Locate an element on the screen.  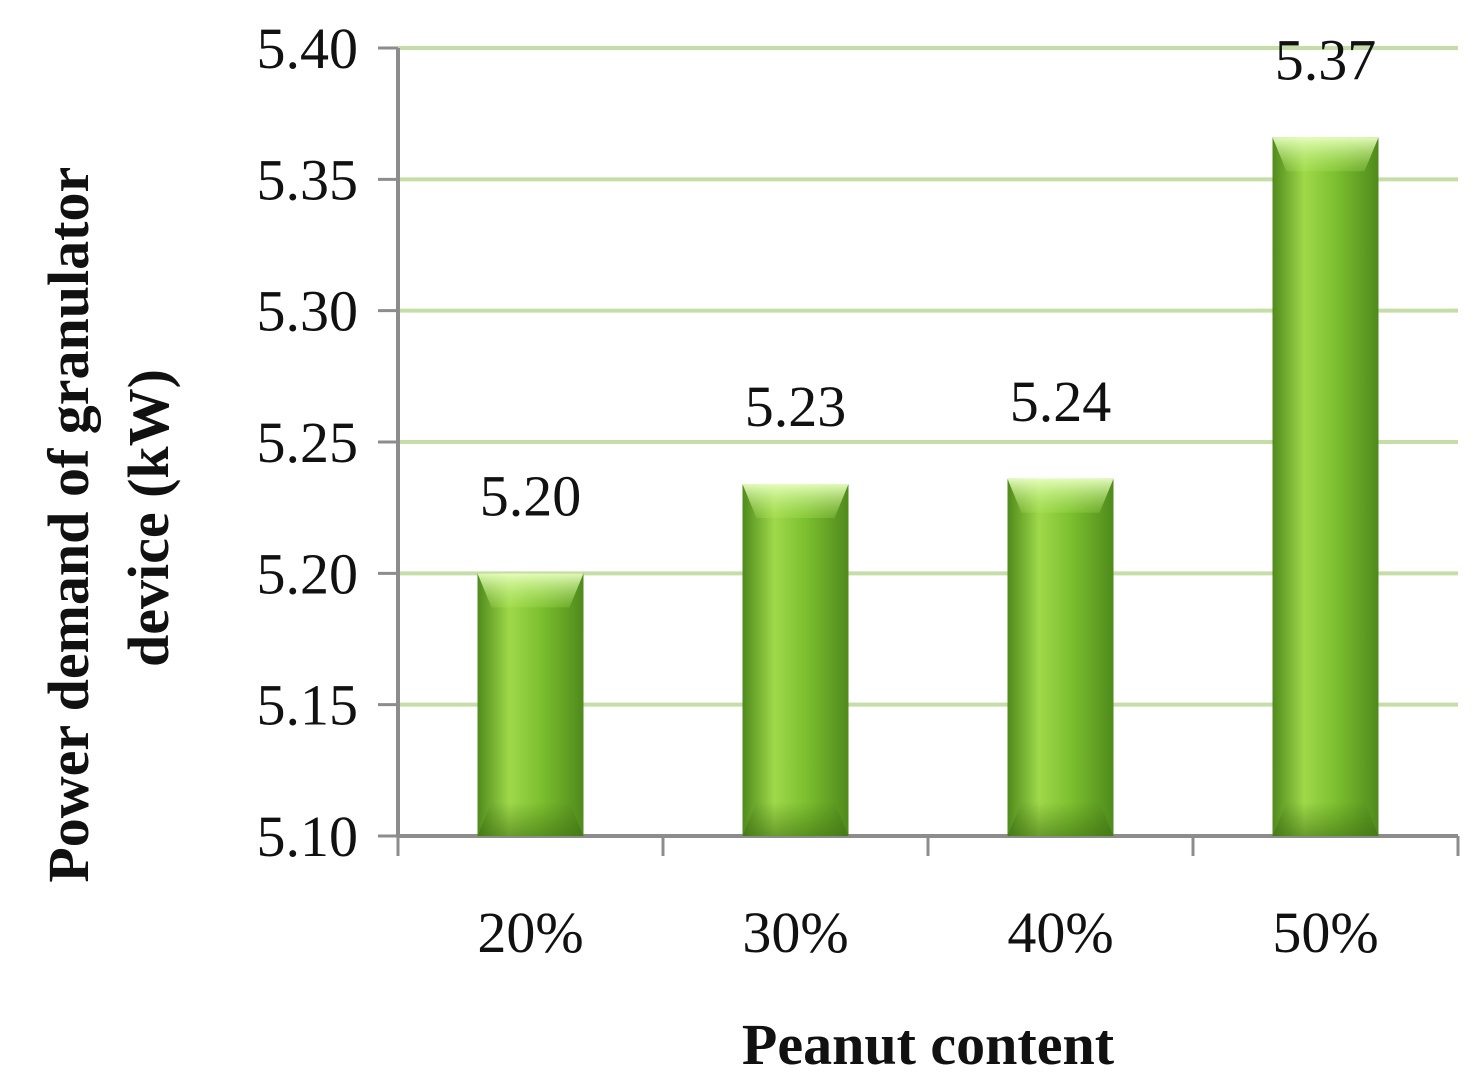
y-tick-label: 5.15 is located at coordinates (308, 705).